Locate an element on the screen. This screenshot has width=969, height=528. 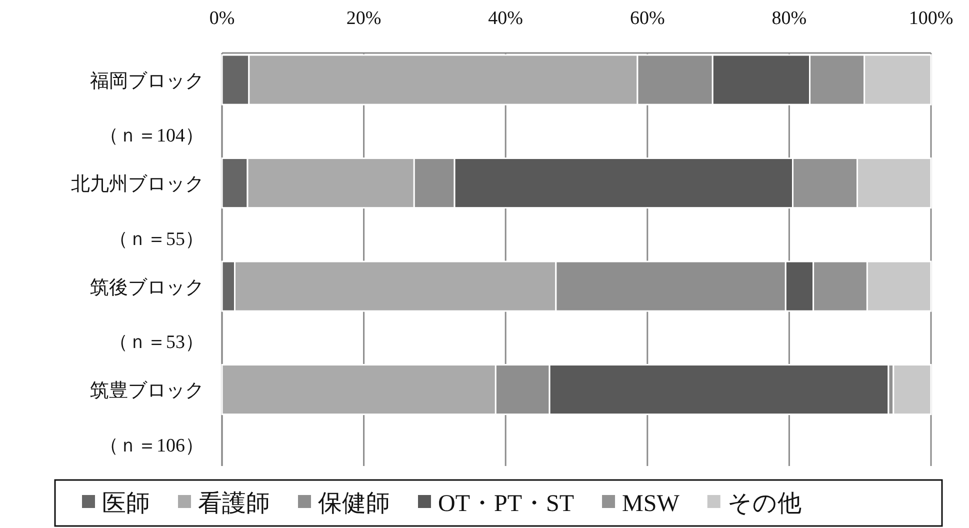
legend-label: MSW is located at coordinates (651, 504).